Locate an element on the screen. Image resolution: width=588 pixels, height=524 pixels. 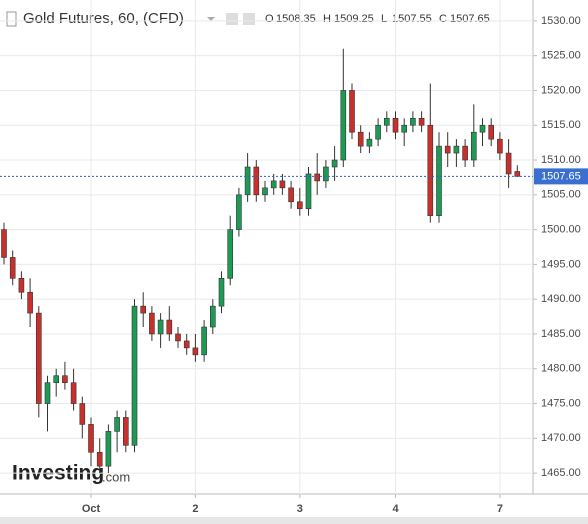
ohlc-value: 1508.35 is located at coordinates (296, 19).